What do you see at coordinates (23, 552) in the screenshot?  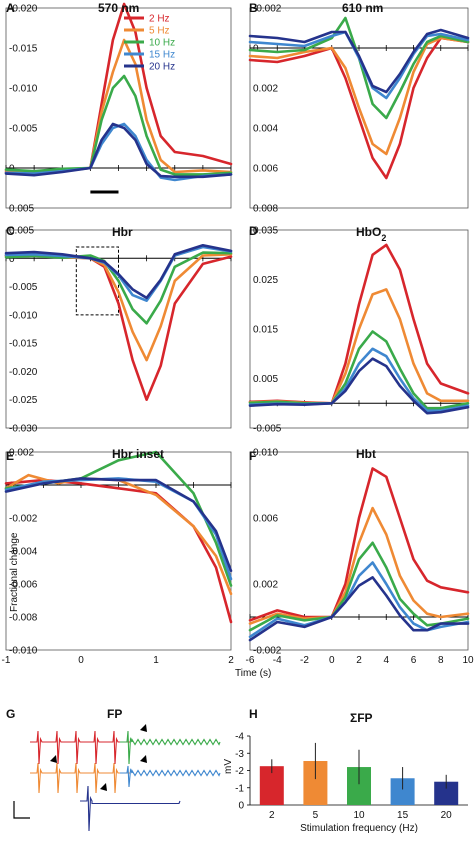 I see `y-tick-label: -0.004` at bounding box center [23, 552].